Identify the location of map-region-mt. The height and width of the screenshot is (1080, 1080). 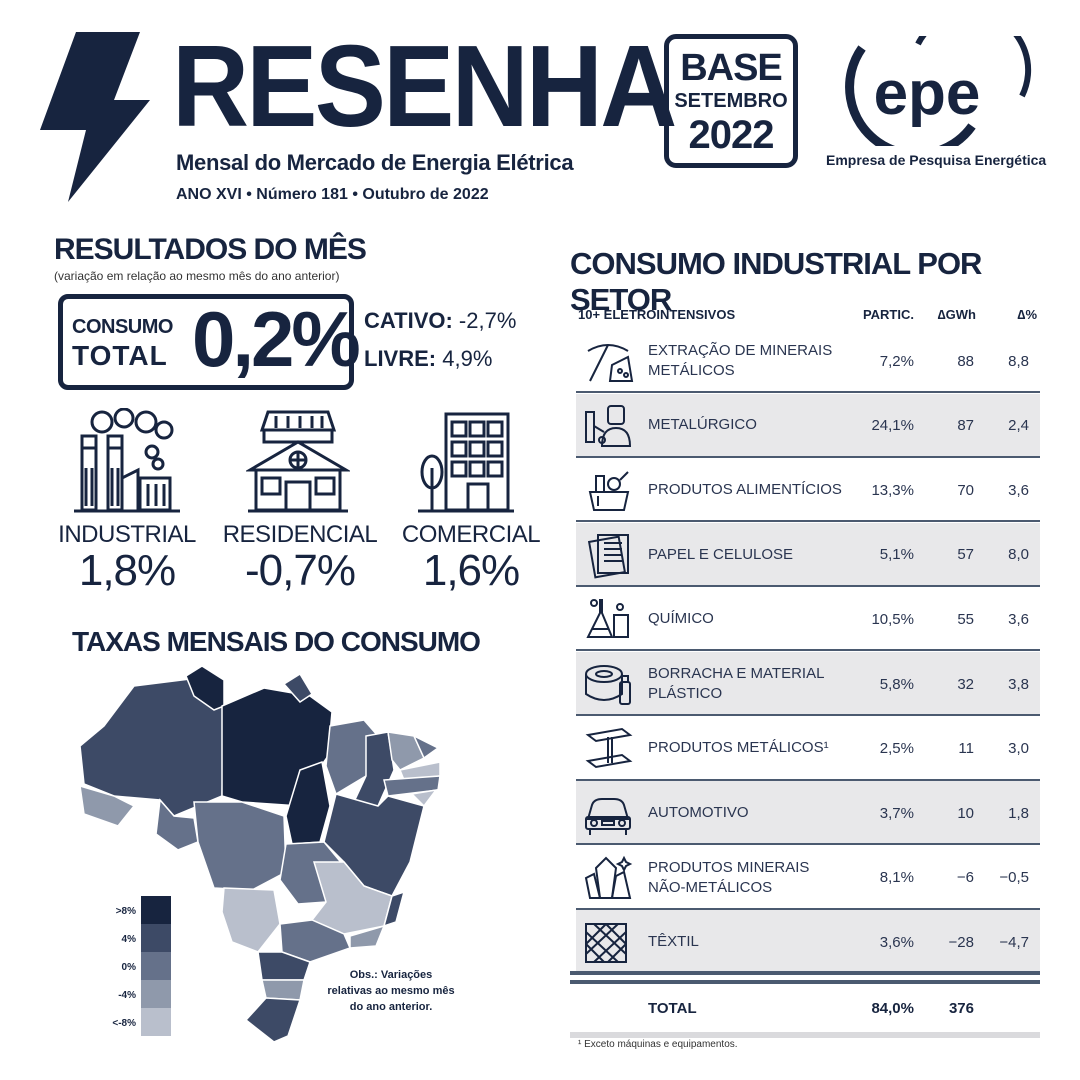
(240, 846).